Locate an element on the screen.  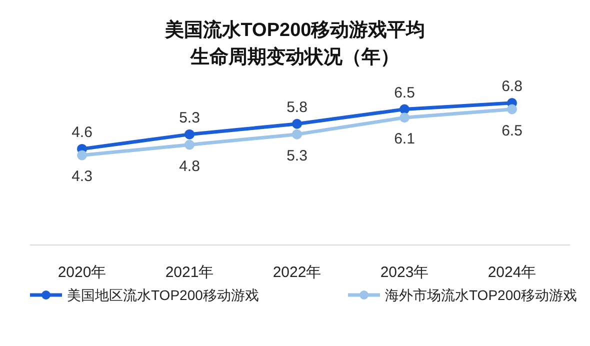
data-label: 4.8 is located at coordinates (189, 166).